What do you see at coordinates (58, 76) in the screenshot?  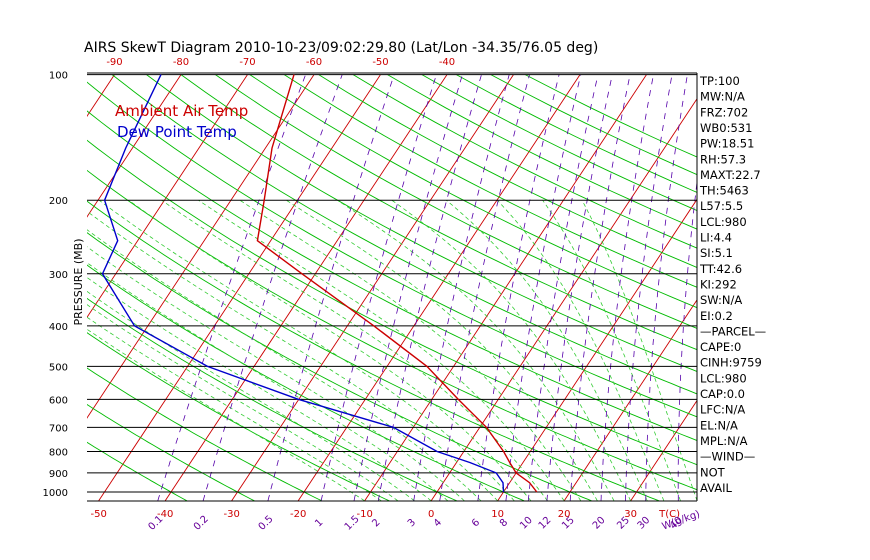 I see `pressure-tick-label: 100` at bounding box center [58, 76].